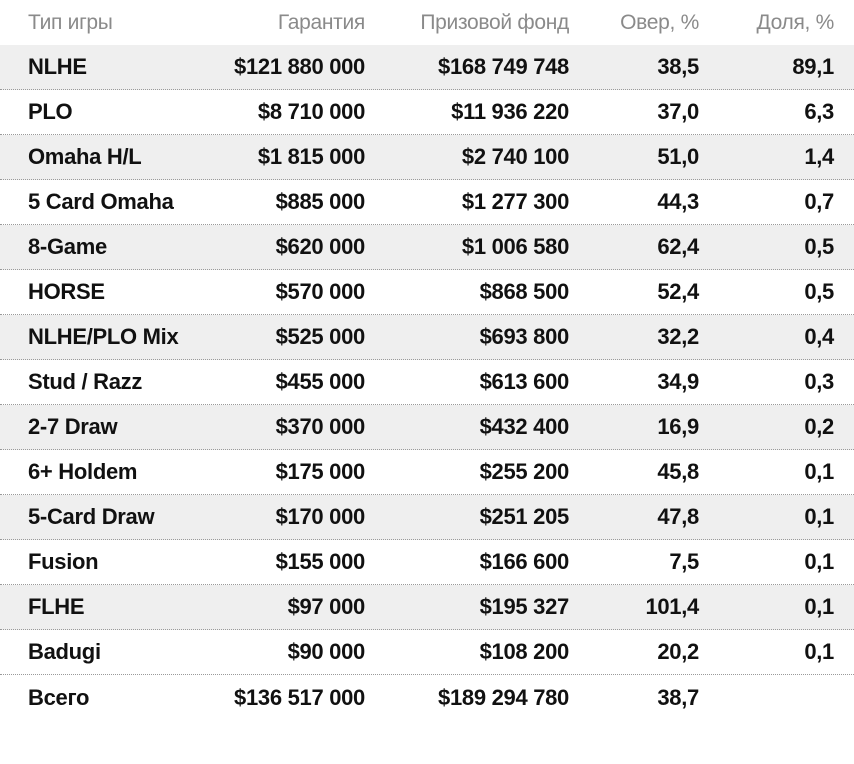  What do you see at coordinates (427, 382) in the screenshot?
I see `table-row: Stud / Razz $455 000 $613 600 34,9 0,3` at bounding box center [427, 382].